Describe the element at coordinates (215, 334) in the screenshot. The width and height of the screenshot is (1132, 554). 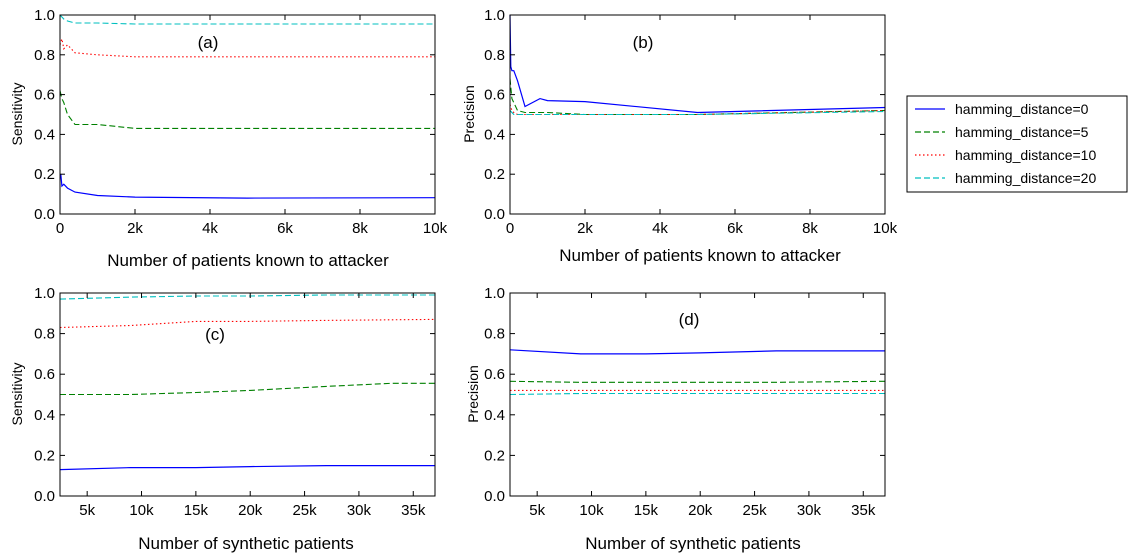
I see `panel-label: (c)` at that location.